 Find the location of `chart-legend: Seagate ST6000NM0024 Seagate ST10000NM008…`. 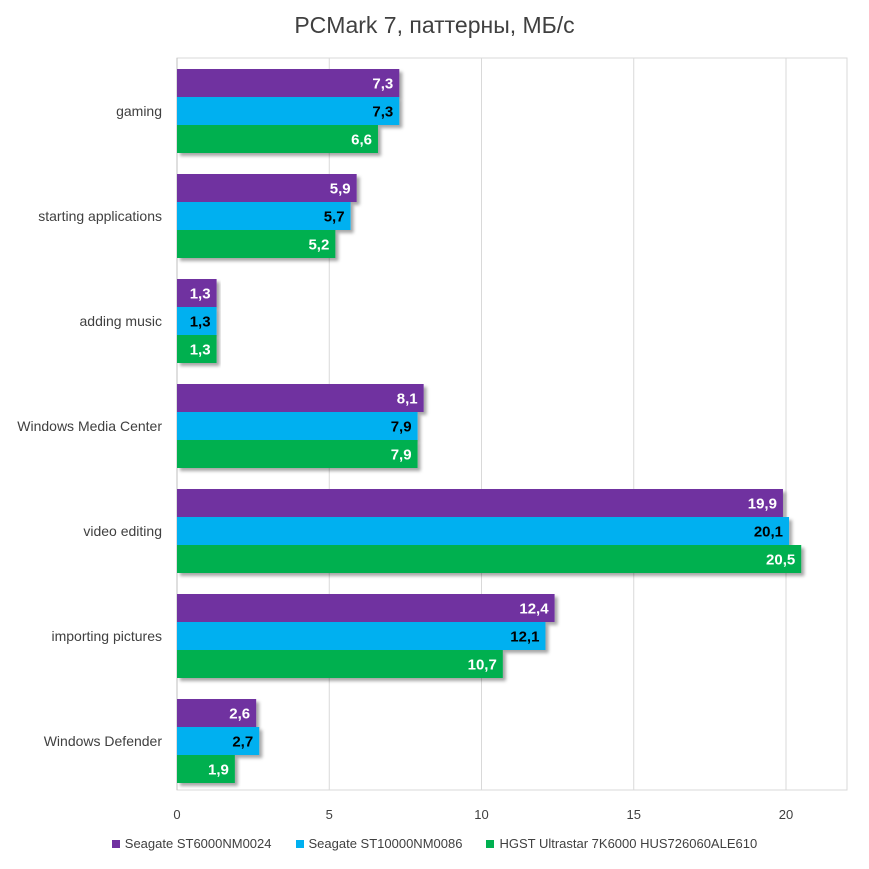

chart-legend: Seagate ST6000NM0024 Seagate ST10000NM008… is located at coordinates (434, 843).